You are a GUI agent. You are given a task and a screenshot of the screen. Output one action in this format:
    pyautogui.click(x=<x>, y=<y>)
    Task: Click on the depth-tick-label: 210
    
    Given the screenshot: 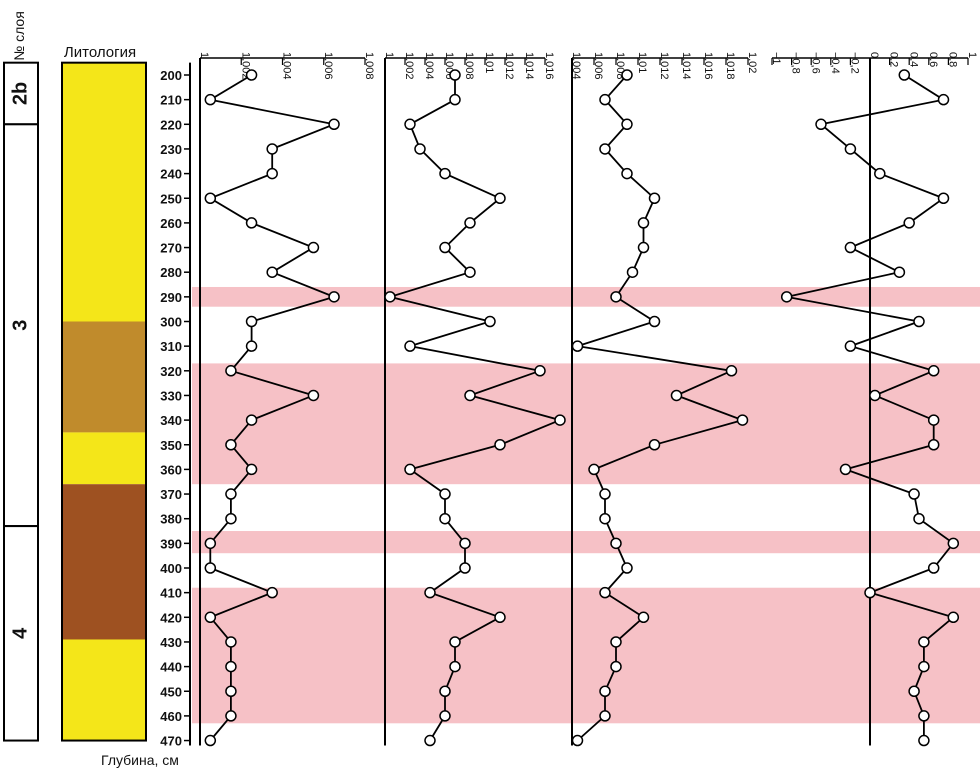 What is the action you would take?
    pyautogui.click(x=171, y=100)
    